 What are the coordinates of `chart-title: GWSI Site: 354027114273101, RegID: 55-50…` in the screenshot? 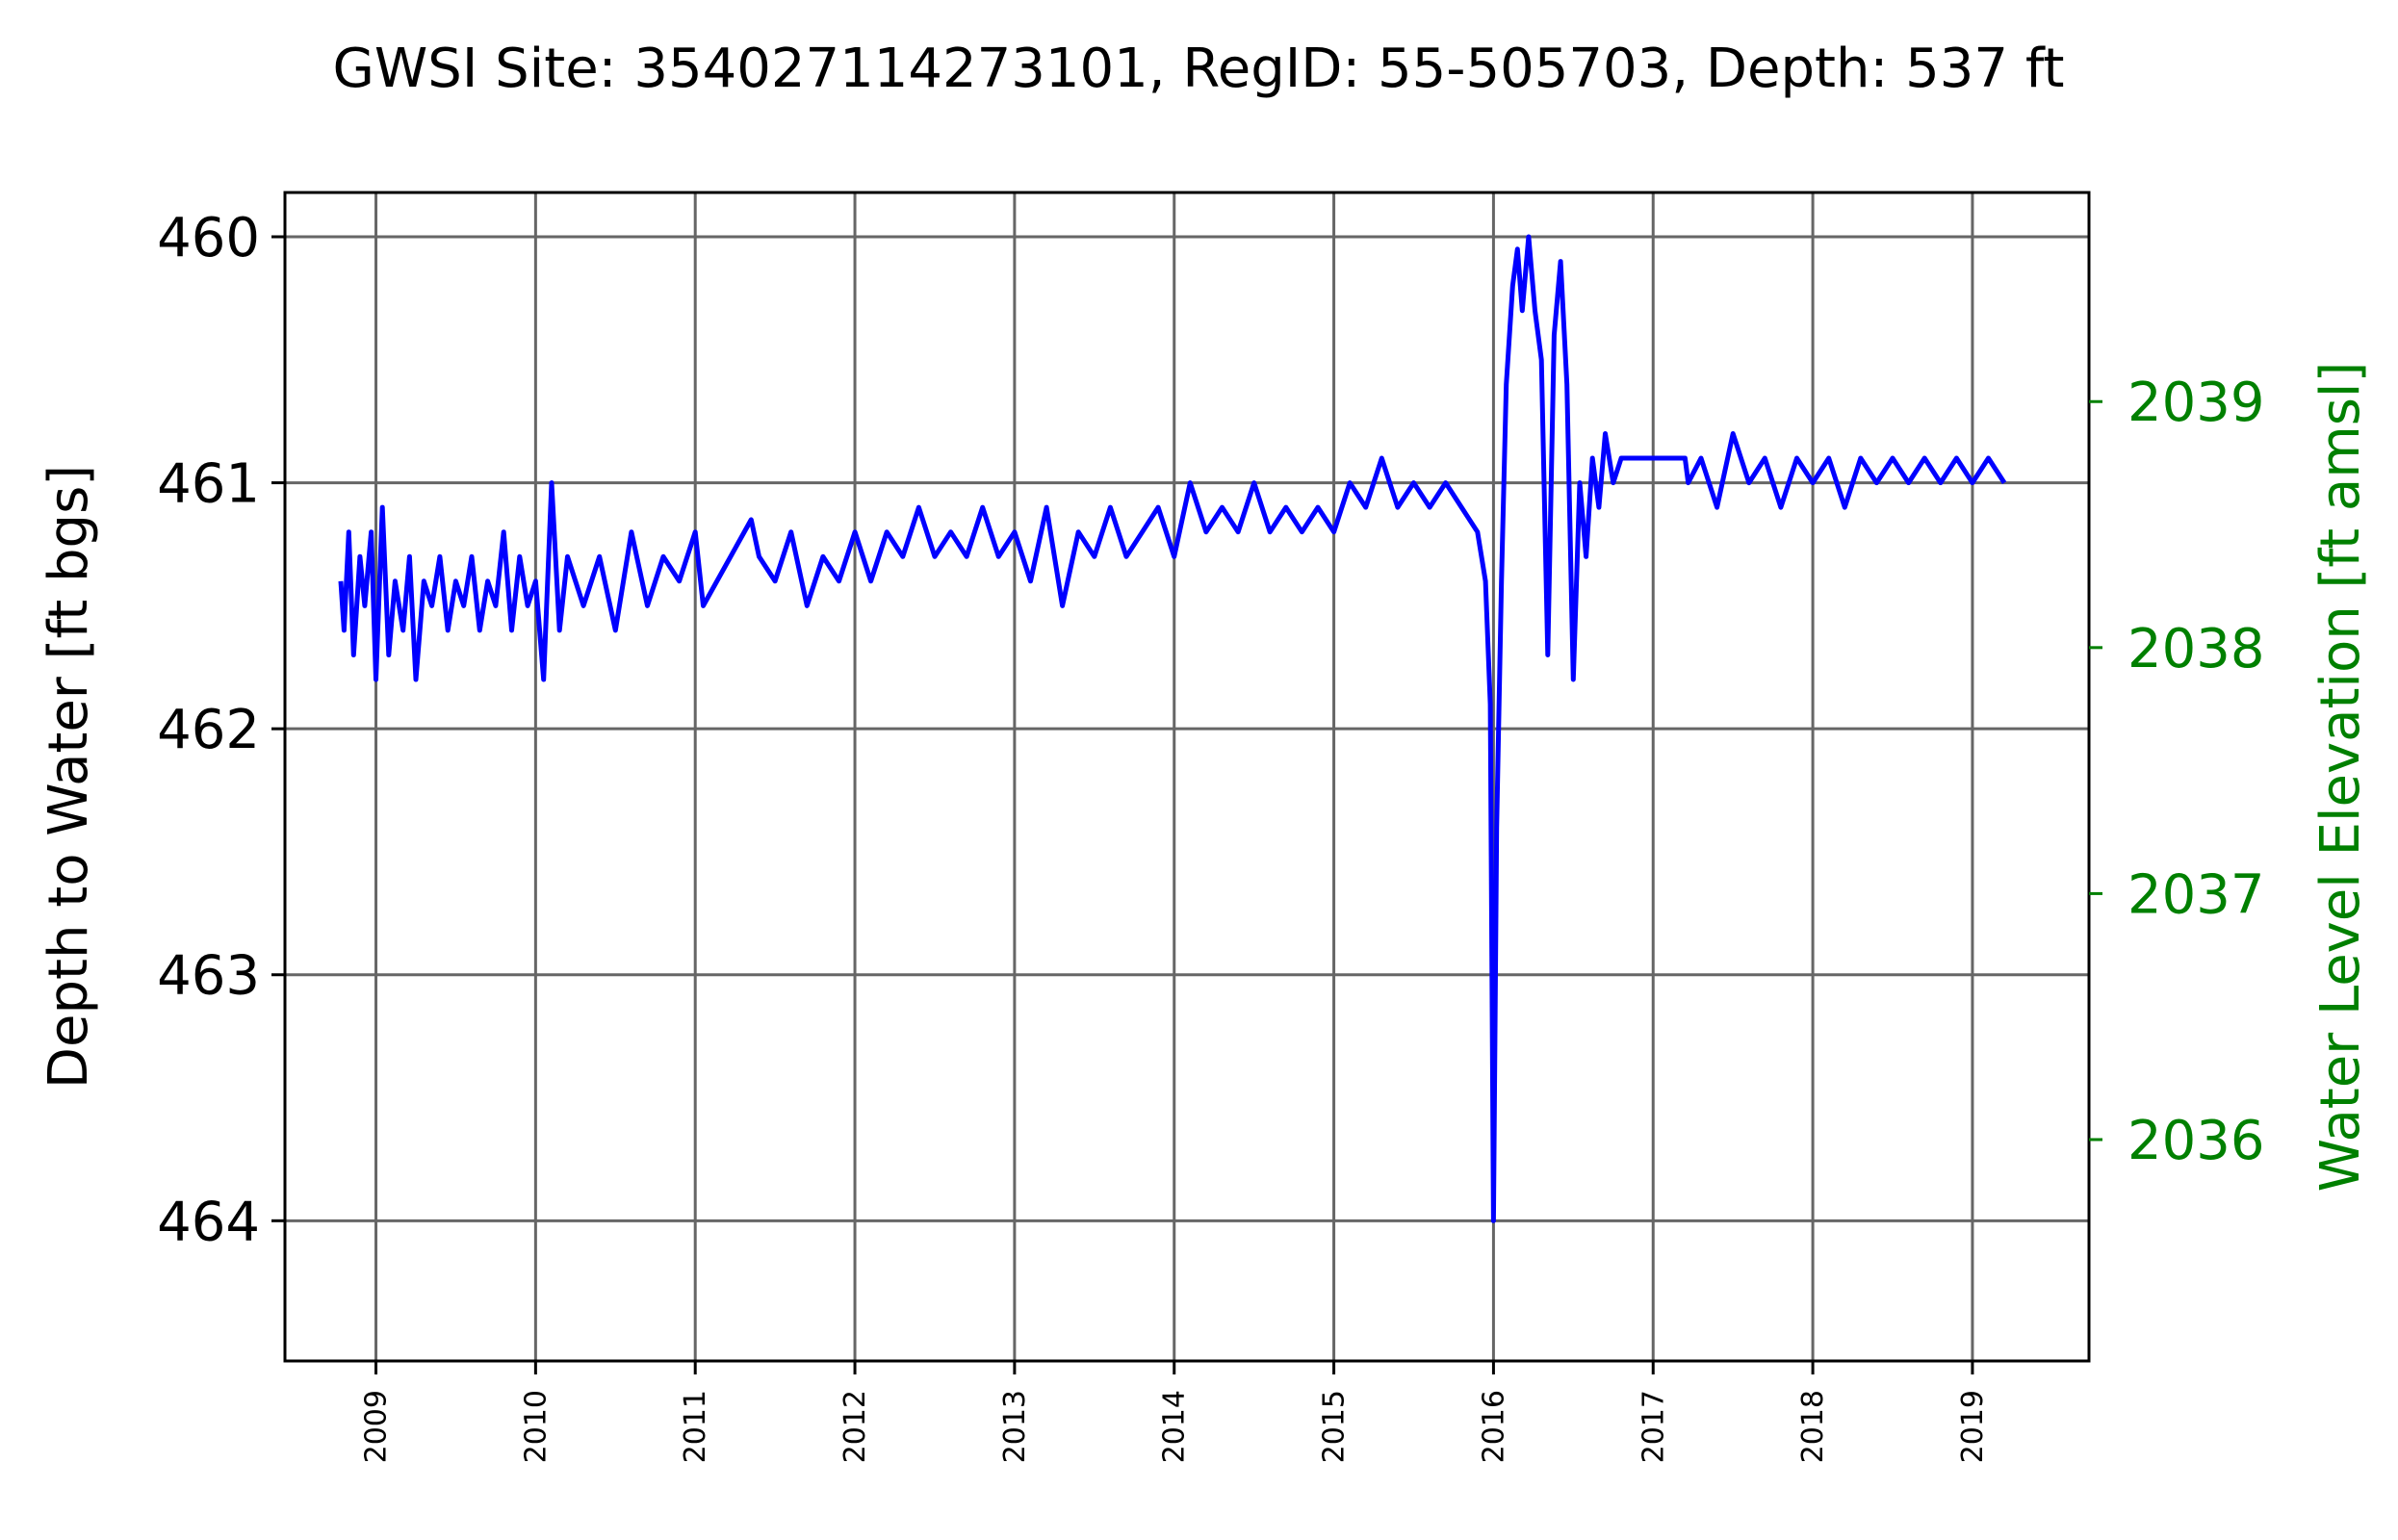 It's located at (1199, 69).